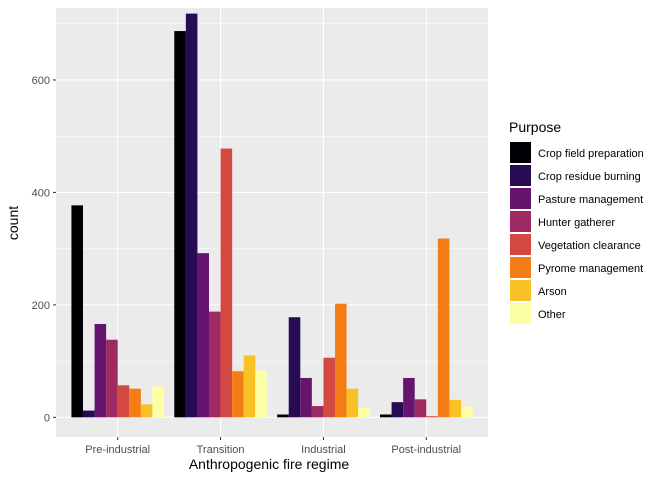  I want to click on y-tick-label: 600, so click(41, 81).